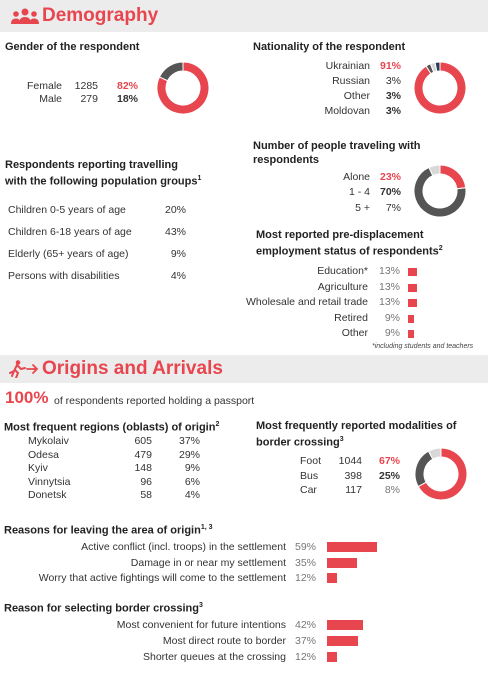  I want to click on reason-pct: 59%, so click(305, 547).